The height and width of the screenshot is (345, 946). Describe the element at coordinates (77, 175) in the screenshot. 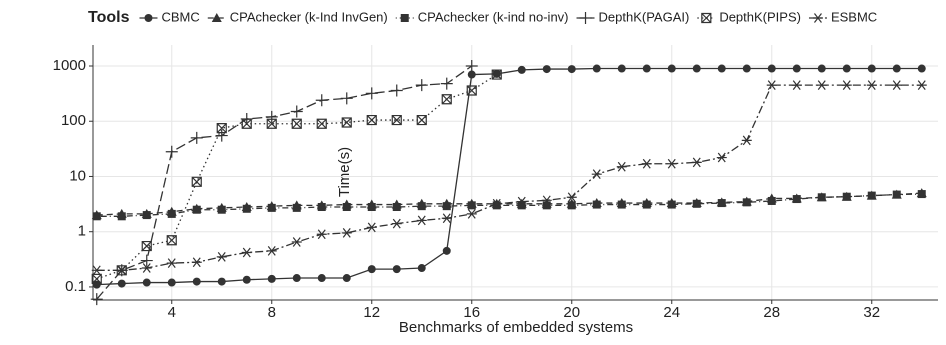

I see `y-tick-label: 10` at that location.